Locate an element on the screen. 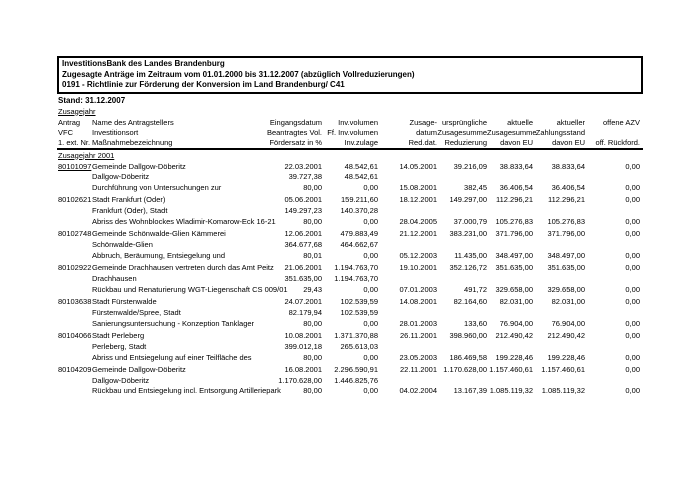 This screenshot has width=700, height=495. applicant-name: Stadt Perleberg is located at coordinates (118, 335).